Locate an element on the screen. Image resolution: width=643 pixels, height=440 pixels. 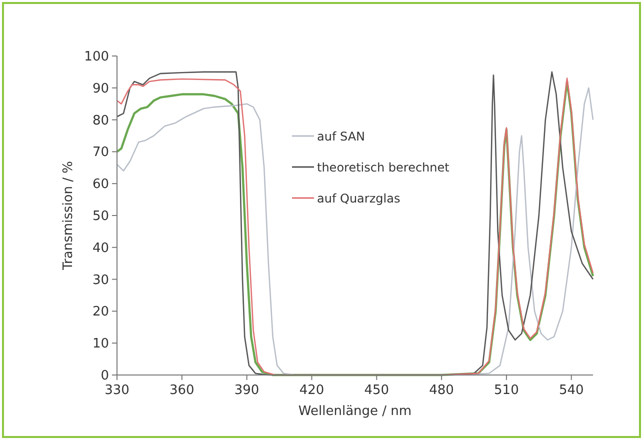
x-axis-title: Wellenlänge / nm is located at coordinates (355, 411).